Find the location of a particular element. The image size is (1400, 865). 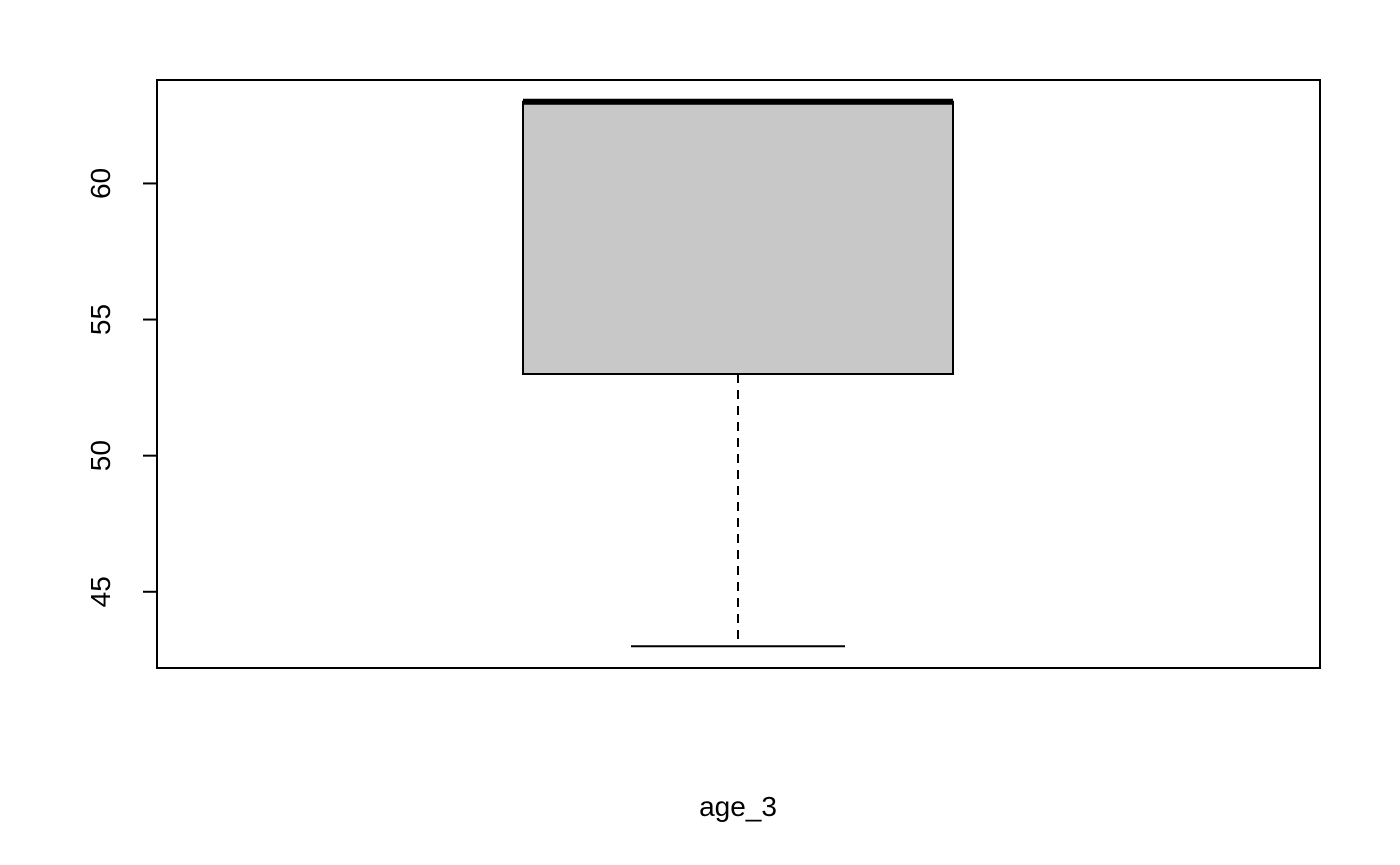

y-tick-label: 50 is located at coordinates (100, 455).